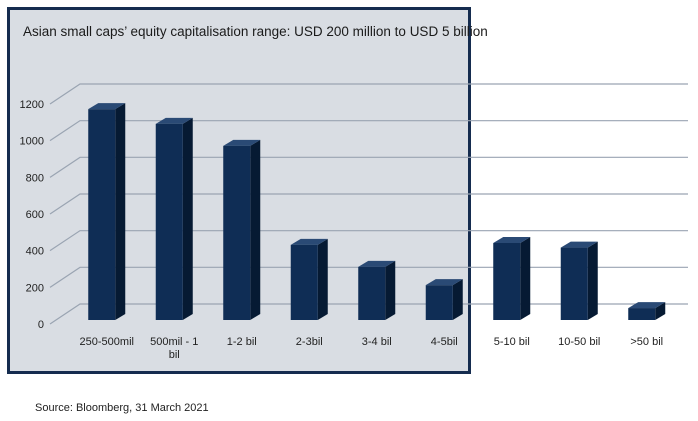 This screenshot has width=698, height=421. What do you see at coordinates (309, 342) in the screenshot?
I see `x-tick-label: 2-3bil` at bounding box center [309, 342].